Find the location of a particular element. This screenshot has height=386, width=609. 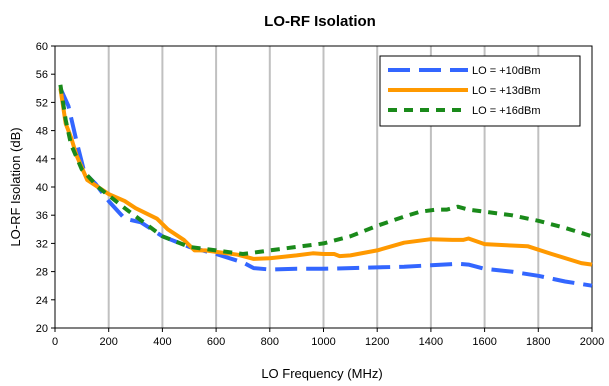

legend-label-3: LO = +16dBm is located at coordinates (506, 111).